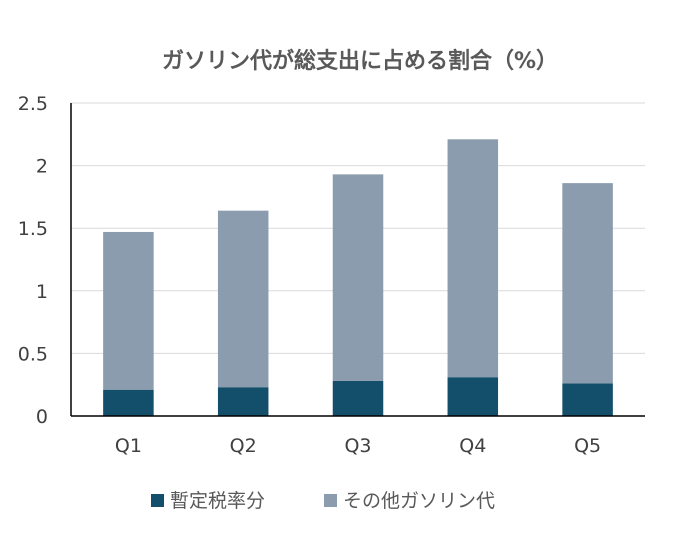 Image resolution: width=675 pixels, height=542 pixels. Describe the element at coordinates (128, 310) in the screenshot. I see `bar-other-q1` at that location.